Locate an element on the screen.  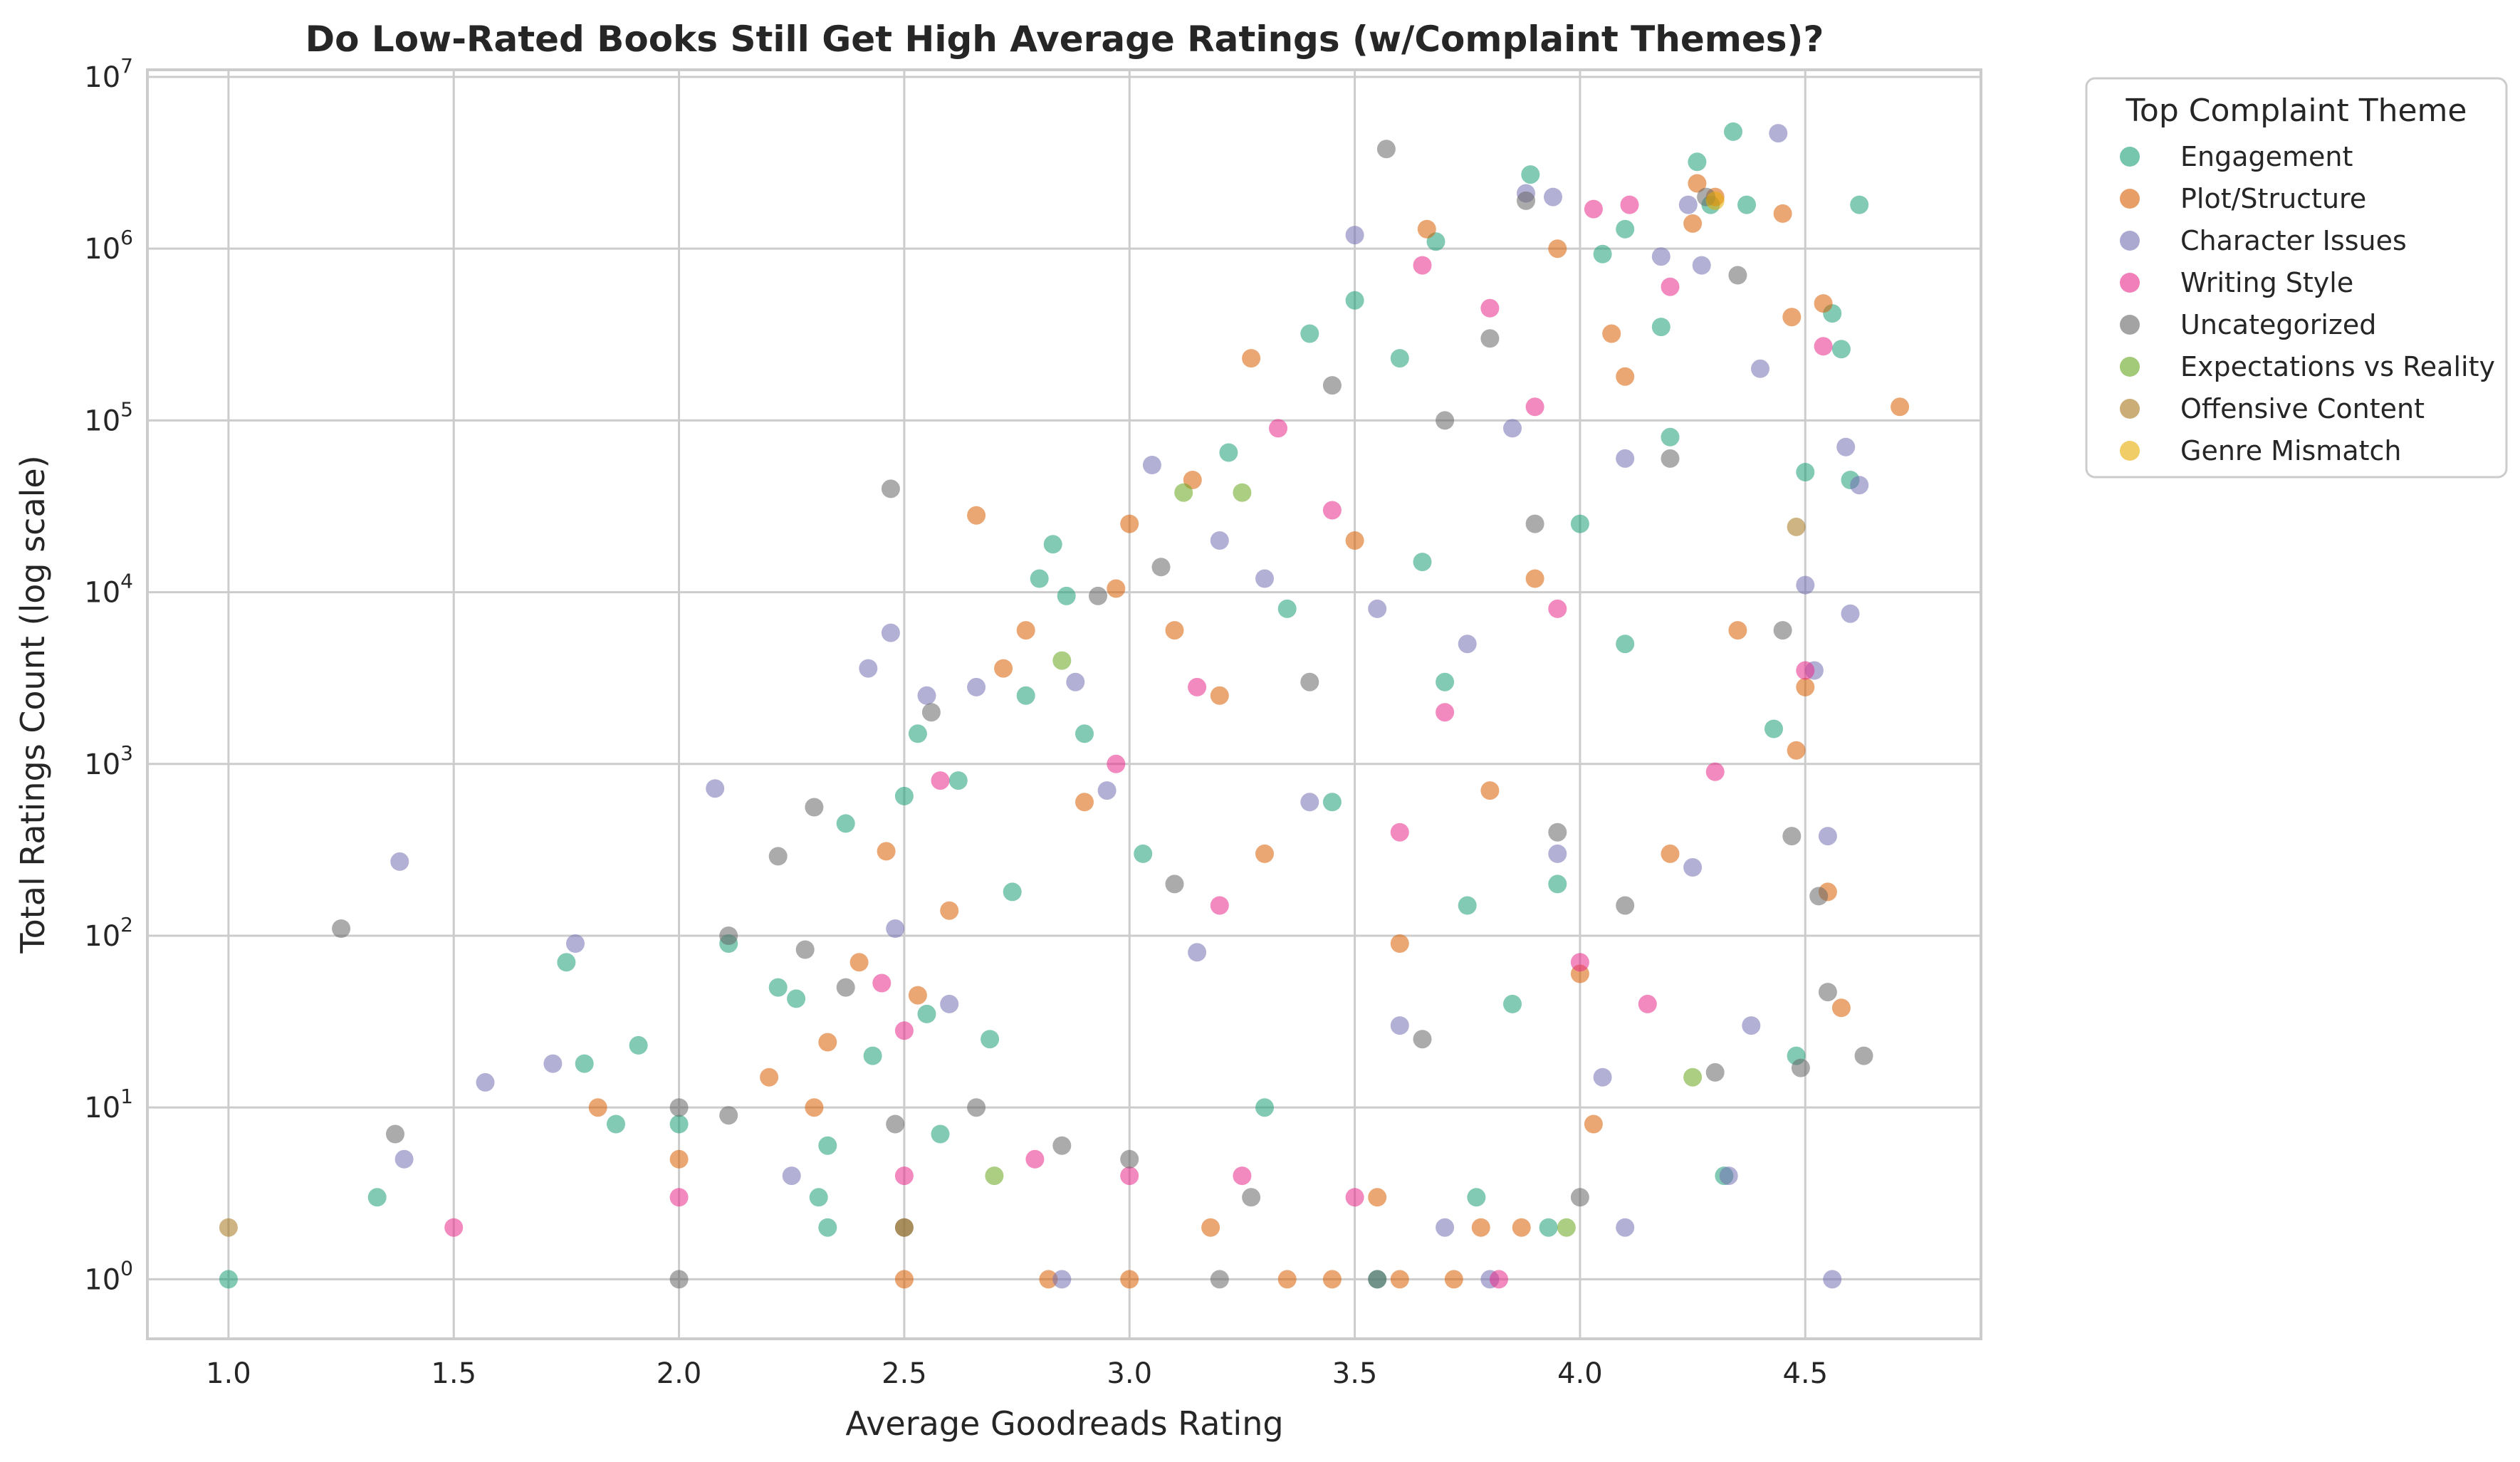
legend-box is located at coordinates (2296, 278).